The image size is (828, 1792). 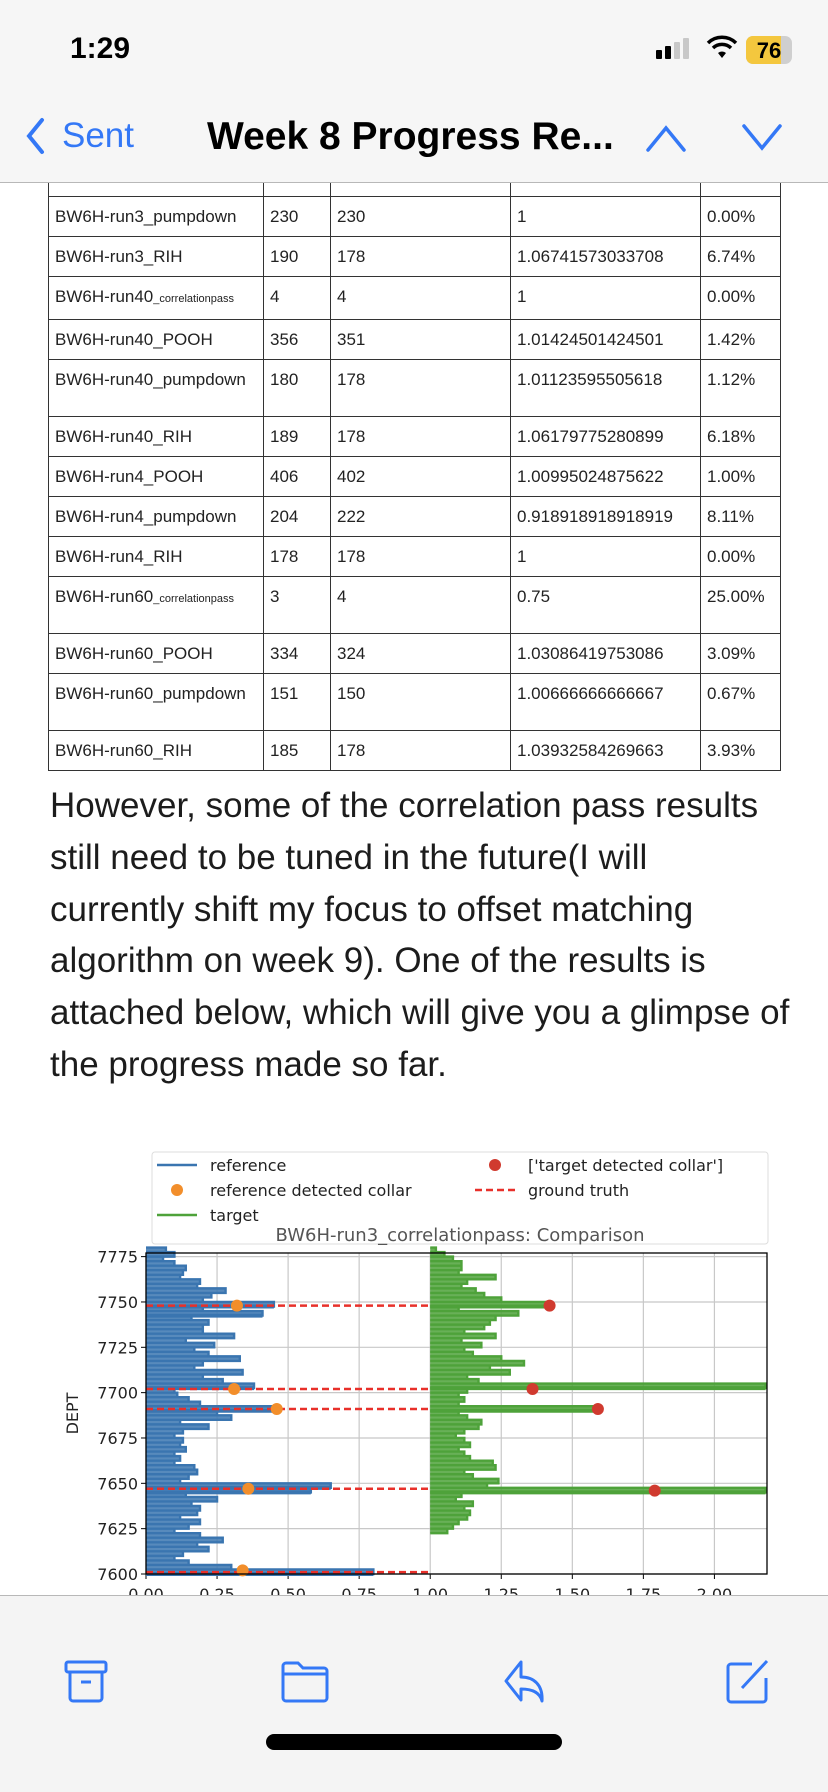 What do you see at coordinates (747, 1681) in the screenshot?
I see `compose-icon` at bounding box center [747, 1681].